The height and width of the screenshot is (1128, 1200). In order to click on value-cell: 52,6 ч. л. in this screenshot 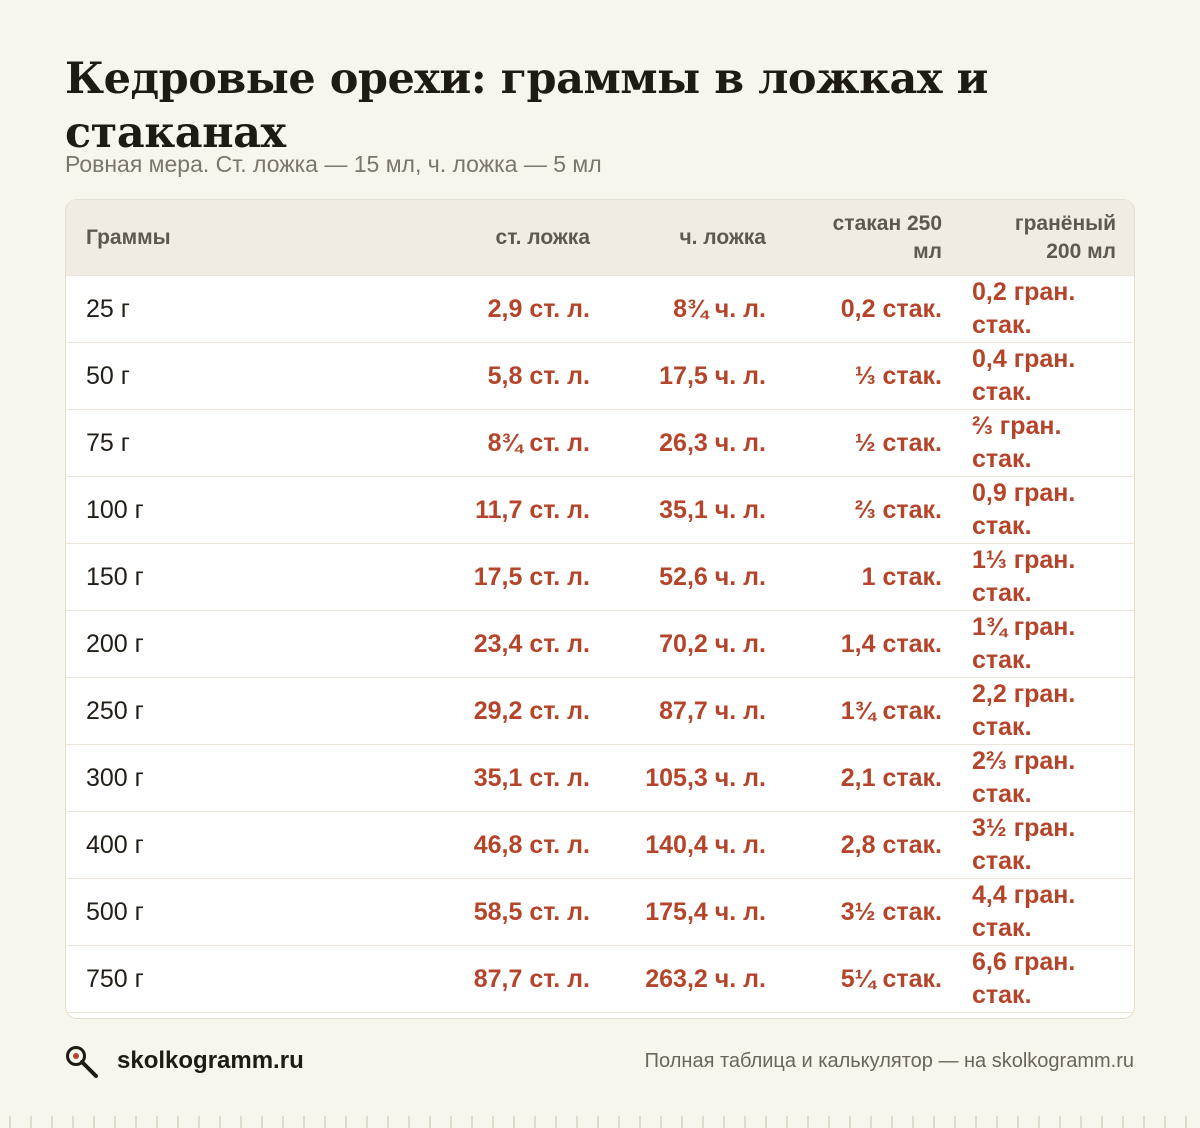, I will do `click(696, 577)`.